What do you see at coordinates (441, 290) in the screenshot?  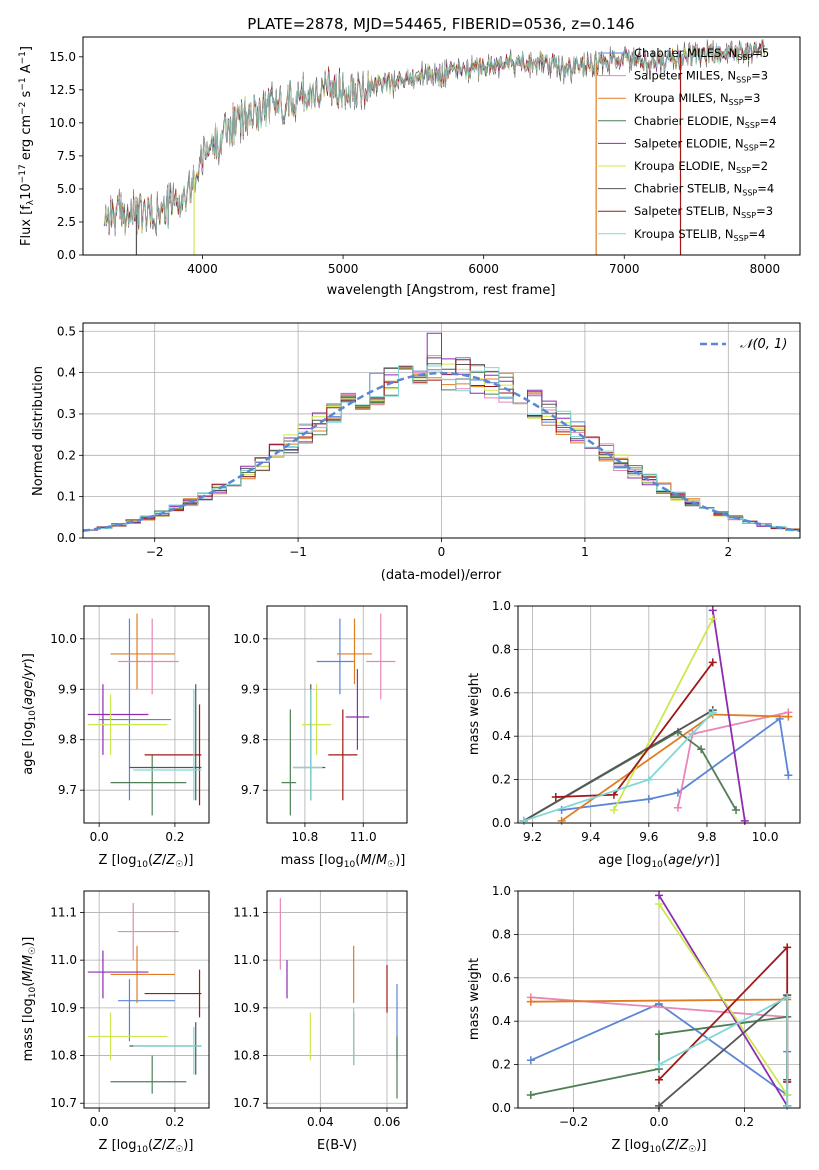 I see `spectrum-xlabel: wavelength [Angstrom, rest frame]` at bounding box center [441, 290].